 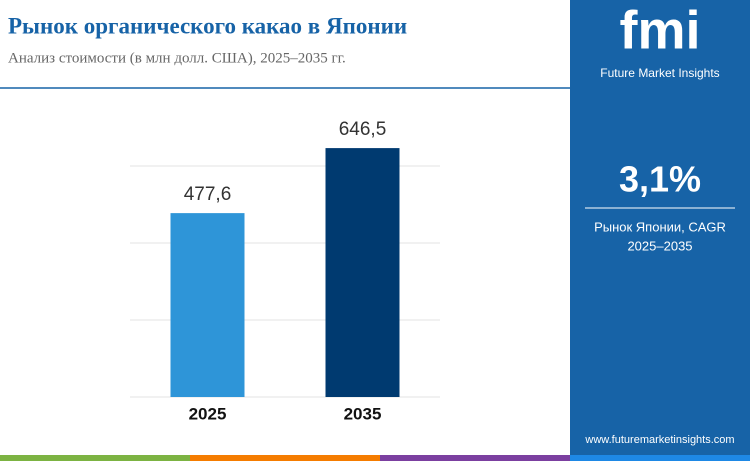 What do you see at coordinates (660, 226) in the screenshot?
I see `cagr-label: Рынок Японии, CAGR` at bounding box center [660, 226].